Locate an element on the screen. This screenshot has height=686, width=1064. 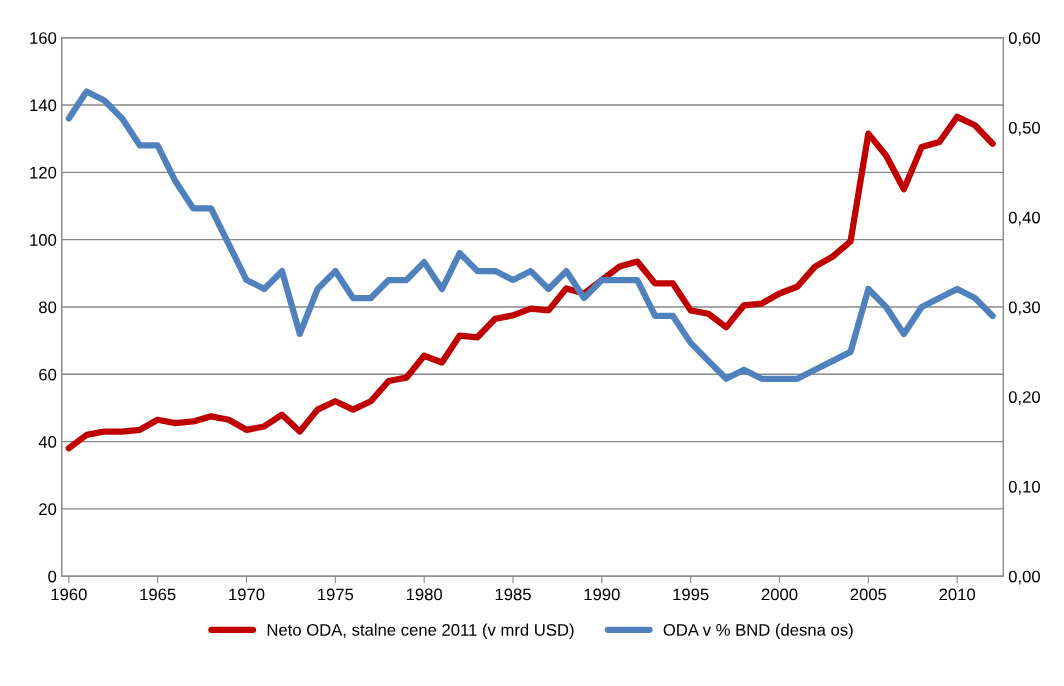
legend-label: ODA v % BND (desna os) is located at coordinates (758, 631).